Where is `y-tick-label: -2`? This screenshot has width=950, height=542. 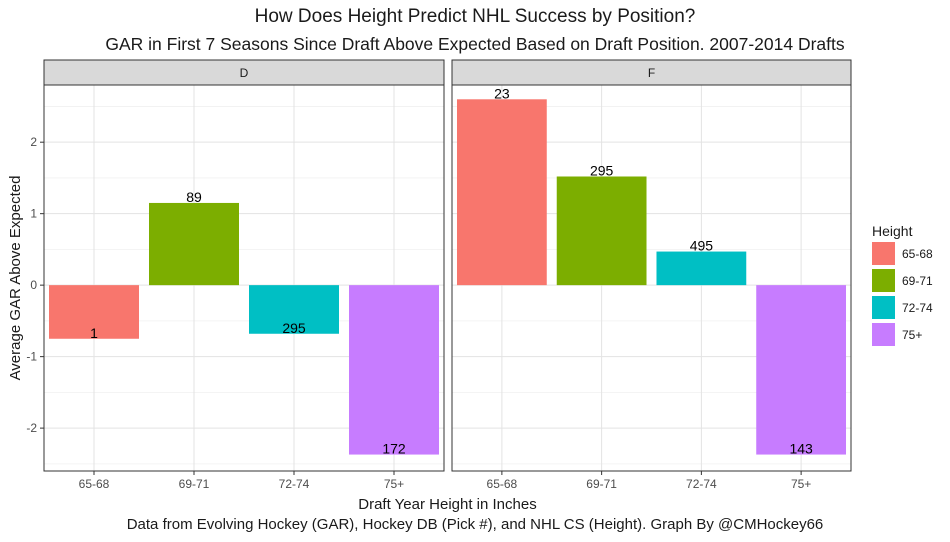
y-tick-label: -2 is located at coordinates (31, 428).